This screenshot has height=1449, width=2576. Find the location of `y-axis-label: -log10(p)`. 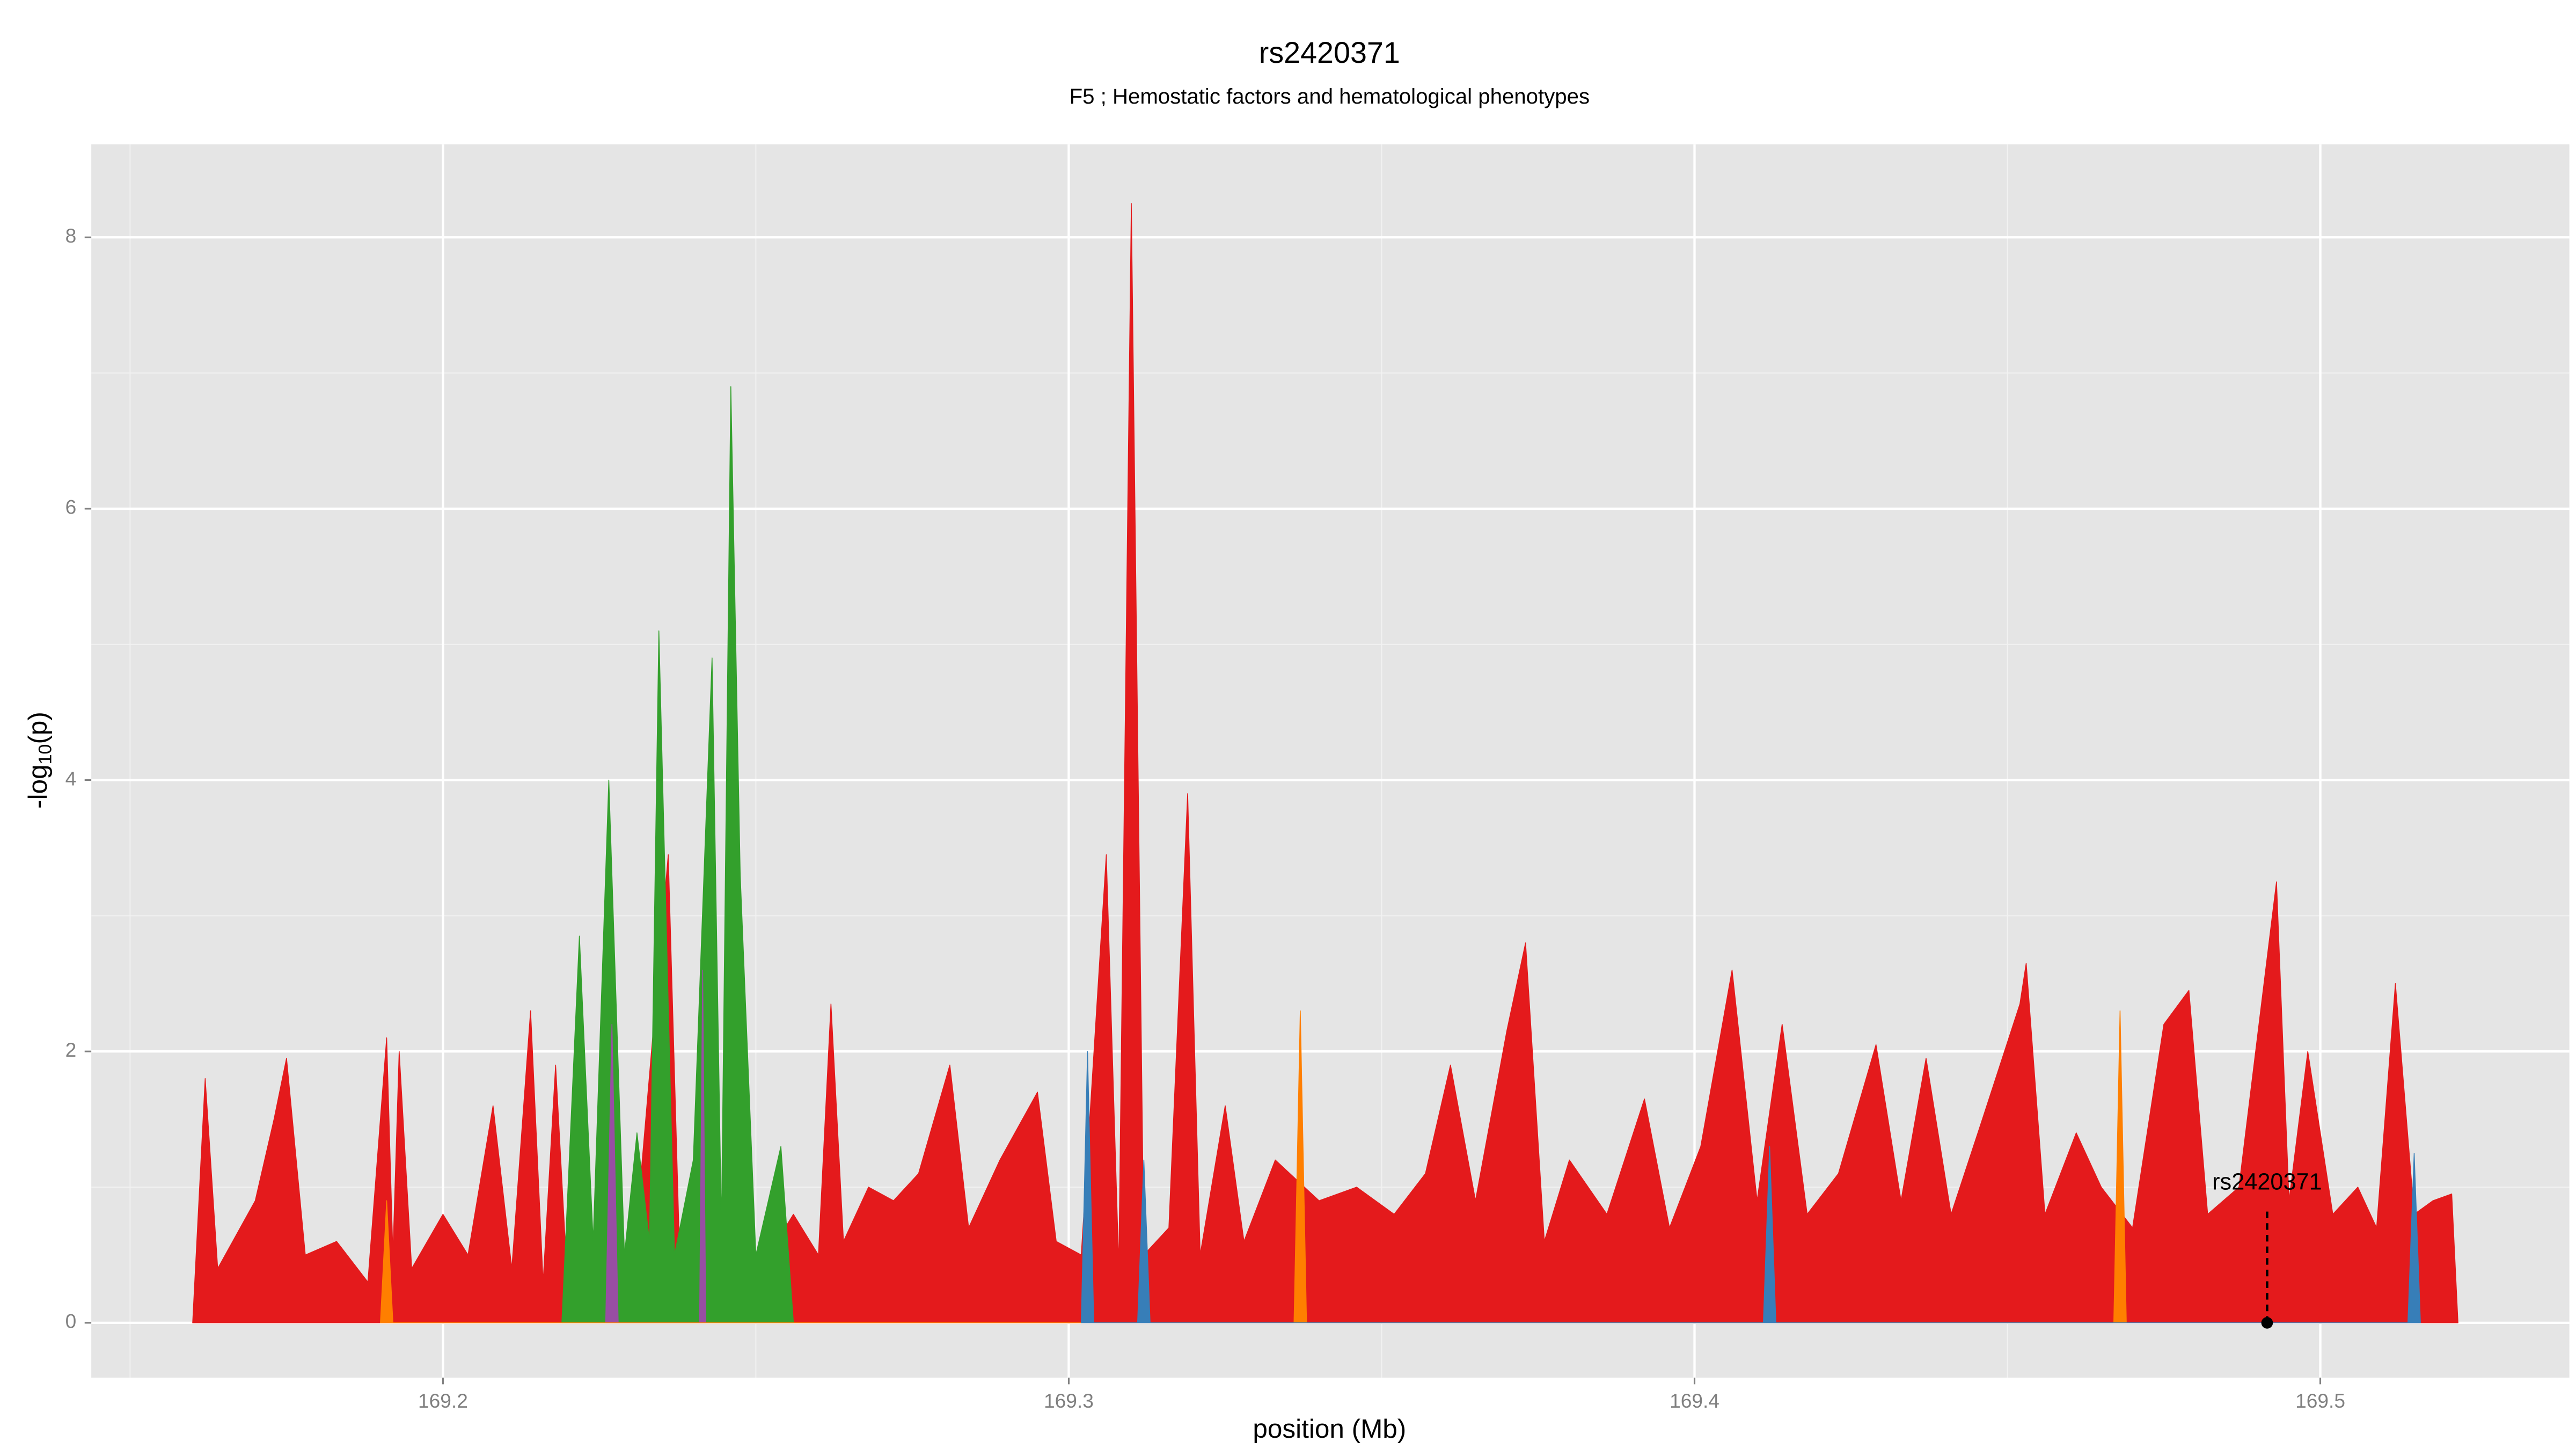

y-axis-label: -log10(p) is located at coordinates (39, 760).